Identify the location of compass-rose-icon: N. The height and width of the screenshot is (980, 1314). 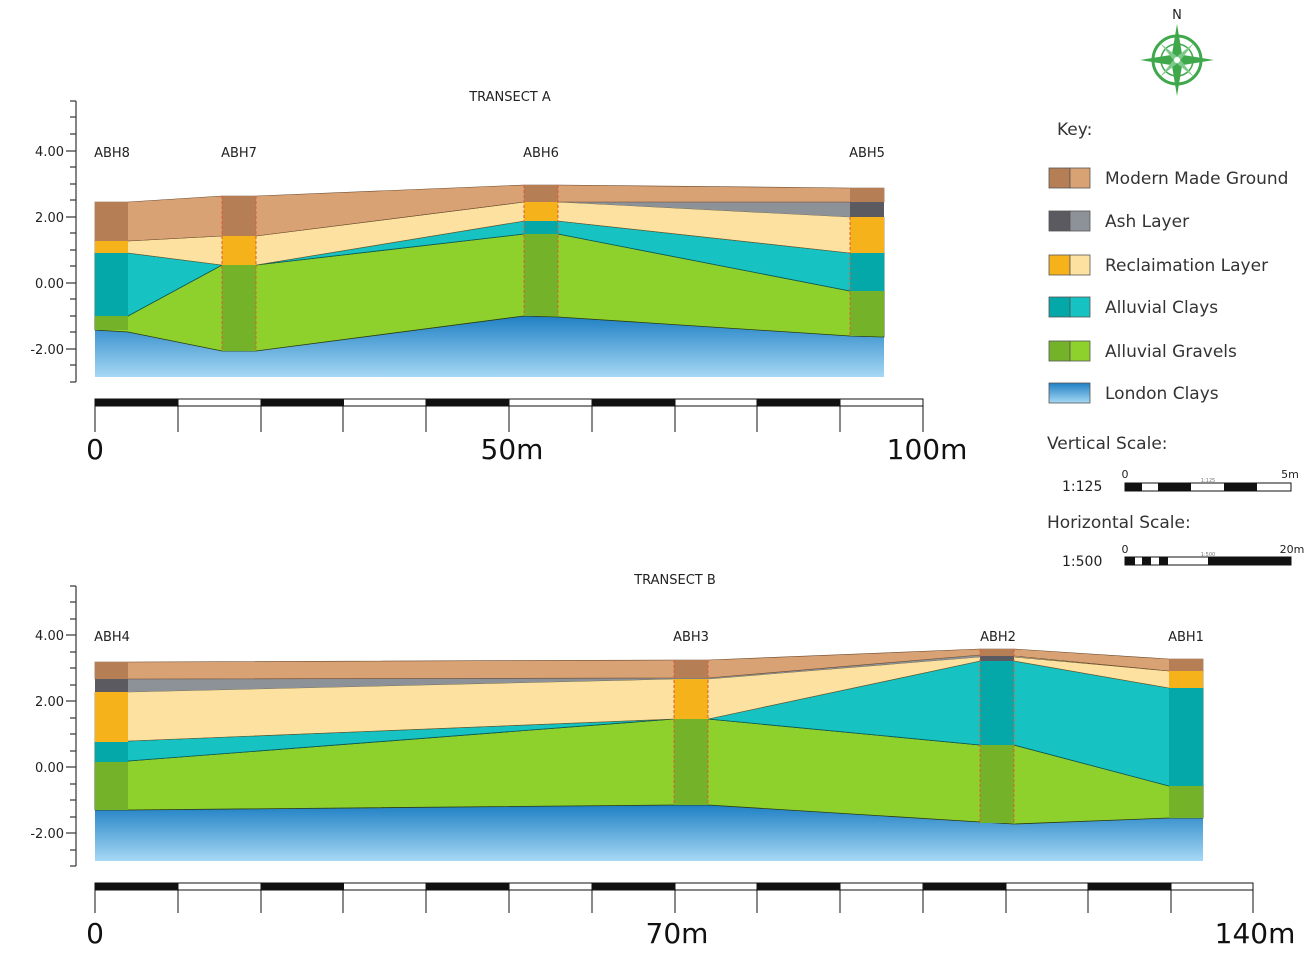
(1177, 52).